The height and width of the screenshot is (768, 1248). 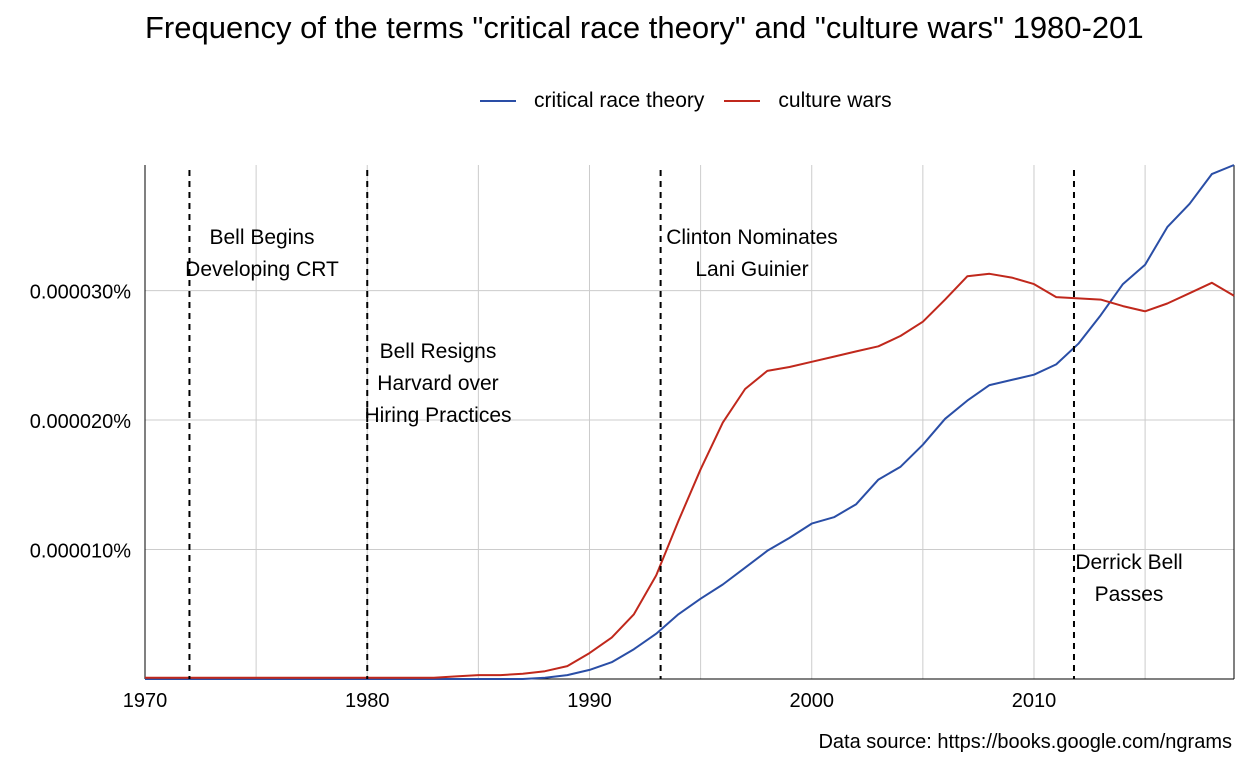 What do you see at coordinates (437, 383) in the screenshot?
I see `event-label-1-line-1: Harvard over` at bounding box center [437, 383].